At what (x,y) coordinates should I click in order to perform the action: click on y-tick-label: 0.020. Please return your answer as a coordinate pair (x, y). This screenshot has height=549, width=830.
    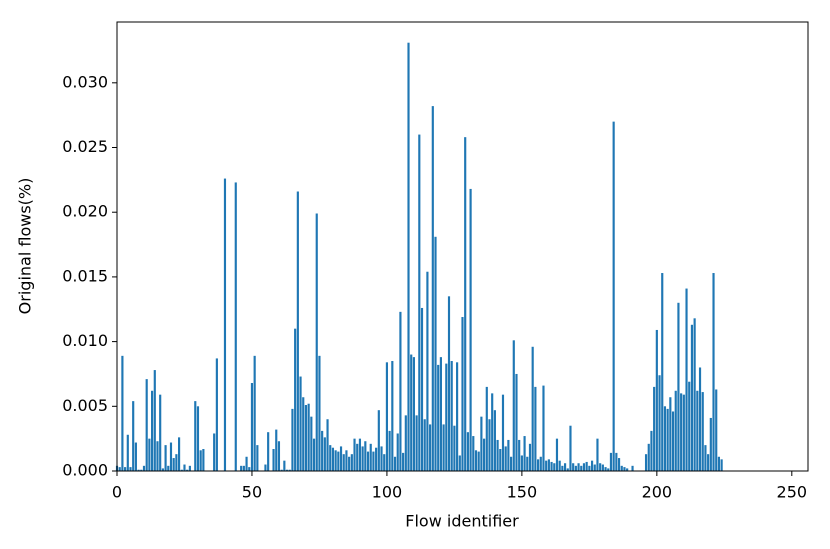
    Looking at the image, I should click on (85, 211).